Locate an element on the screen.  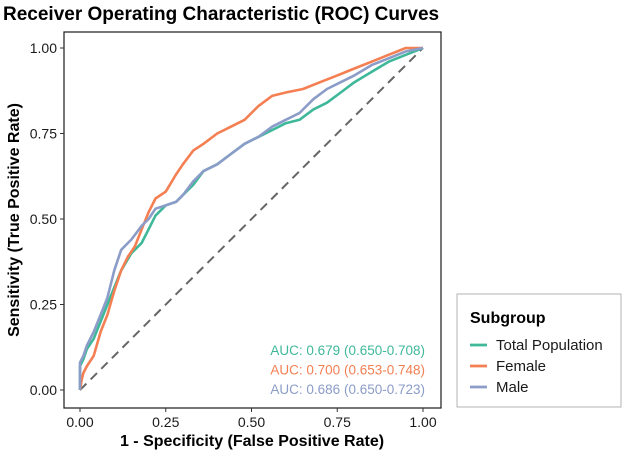
x-axis-title: 1 - Specificity (False Positive Rate) is located at coordinates (252, 441).